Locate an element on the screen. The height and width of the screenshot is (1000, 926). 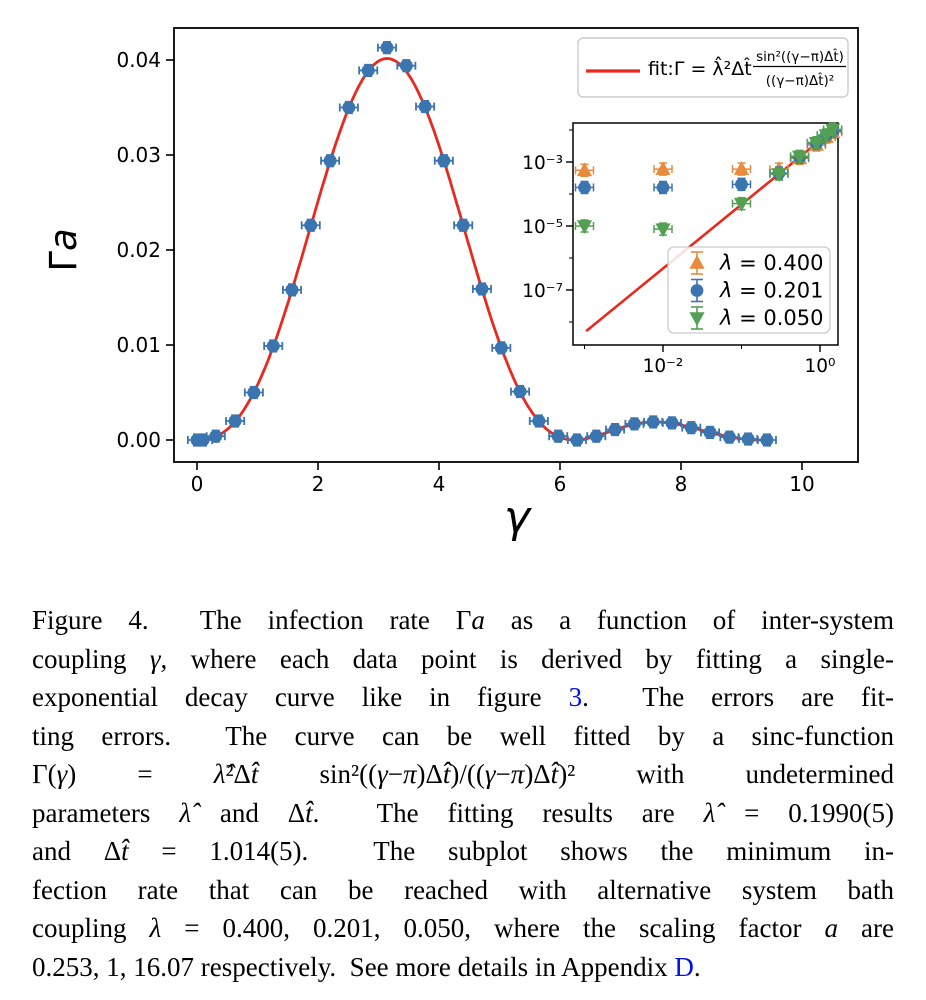
inset-legend-label: λ = 0.050 is located at coordinates (771, 318).